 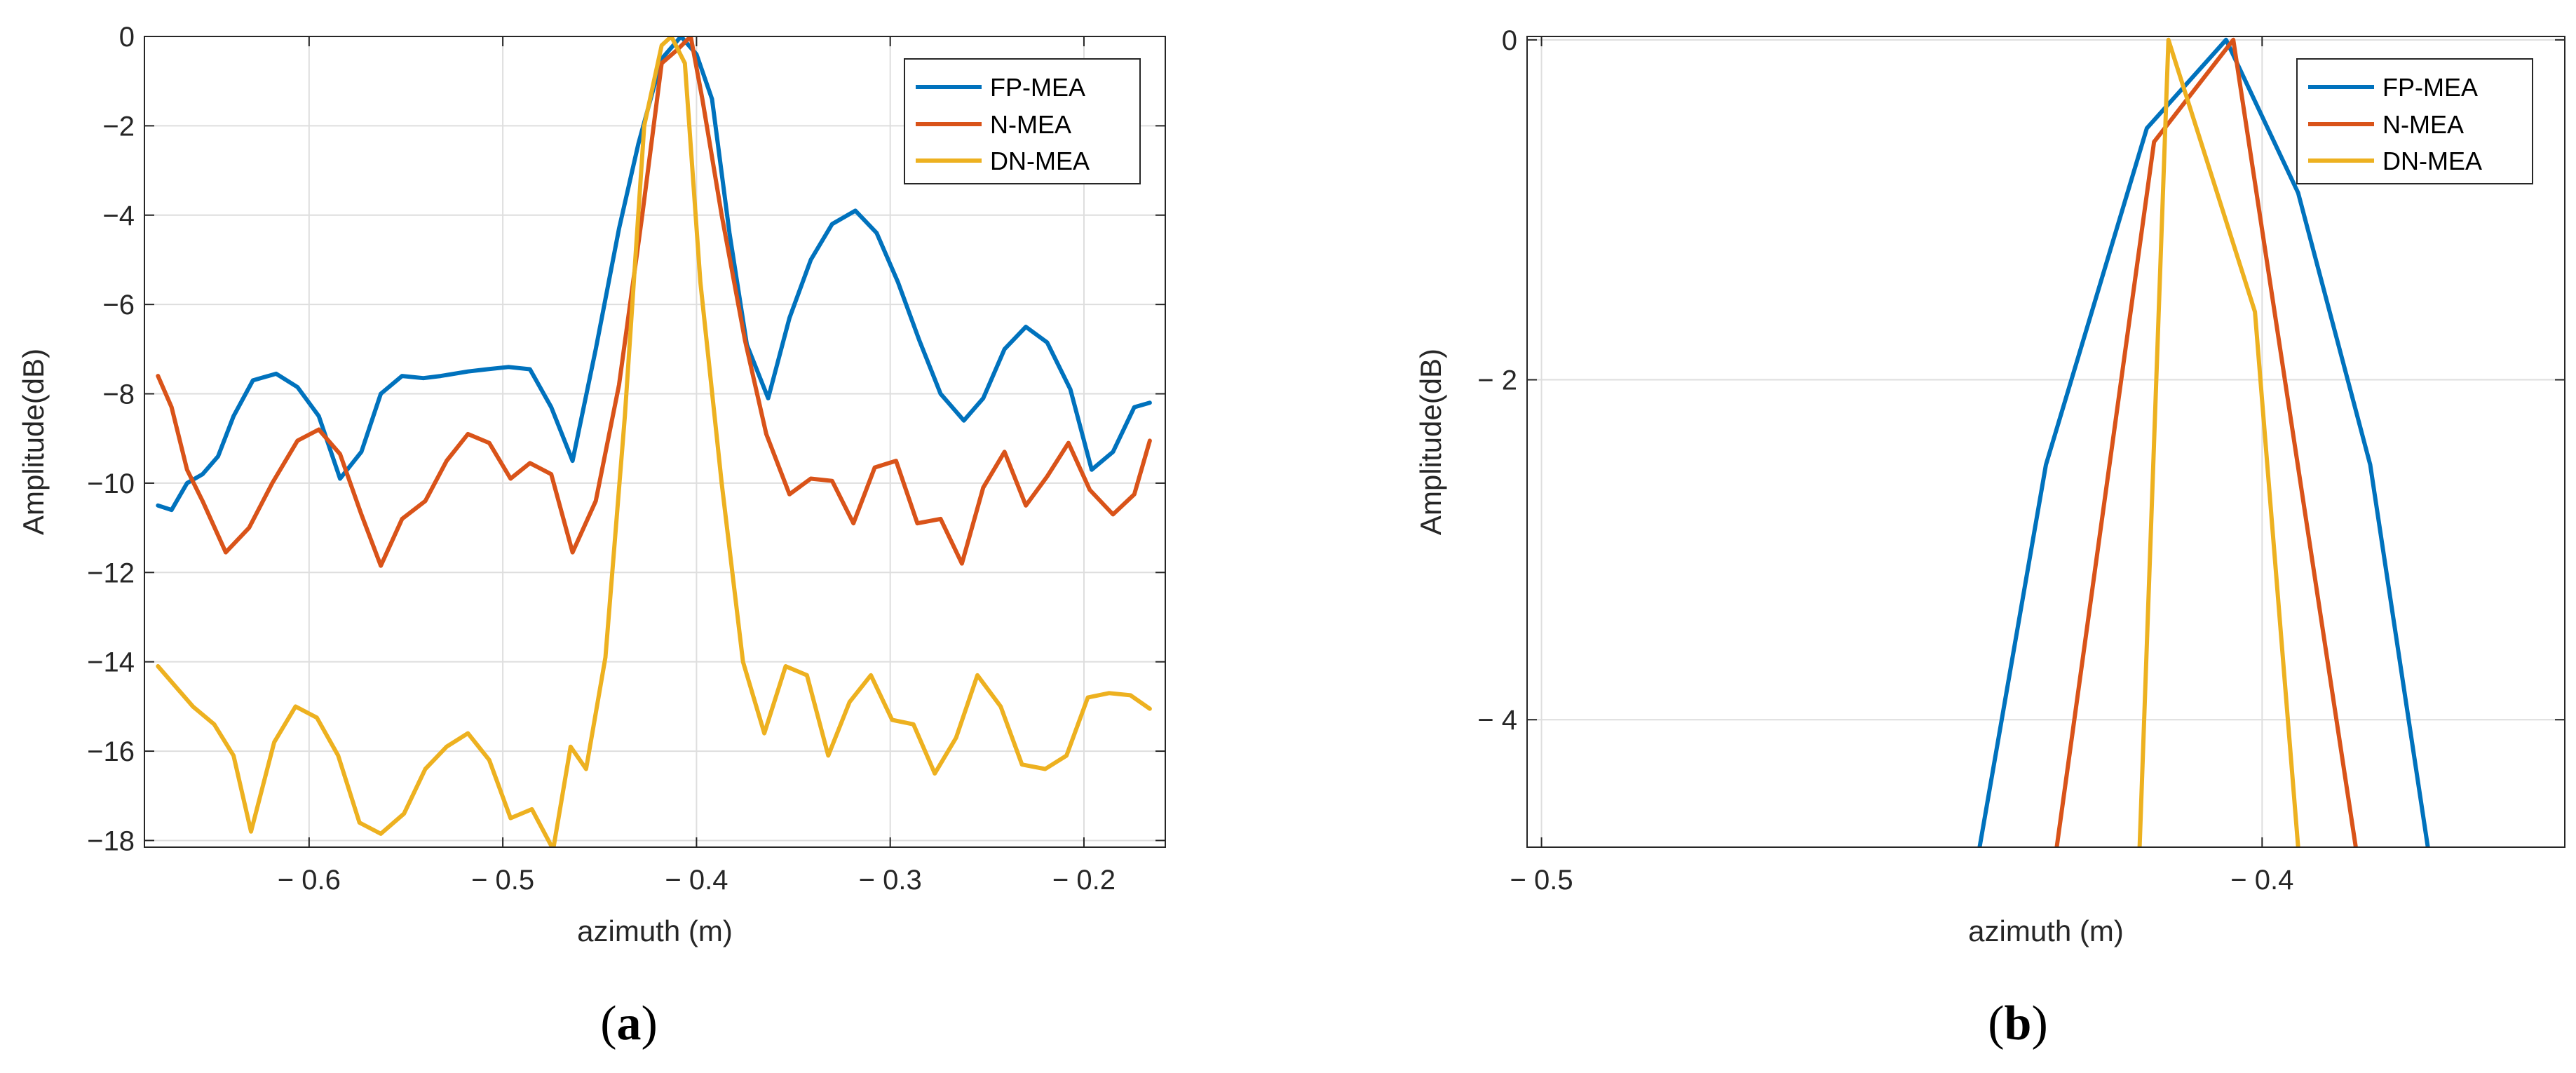 I want to click on legend-label-dn-mea-b: DN-MEA, so click(x=2432, y=161).